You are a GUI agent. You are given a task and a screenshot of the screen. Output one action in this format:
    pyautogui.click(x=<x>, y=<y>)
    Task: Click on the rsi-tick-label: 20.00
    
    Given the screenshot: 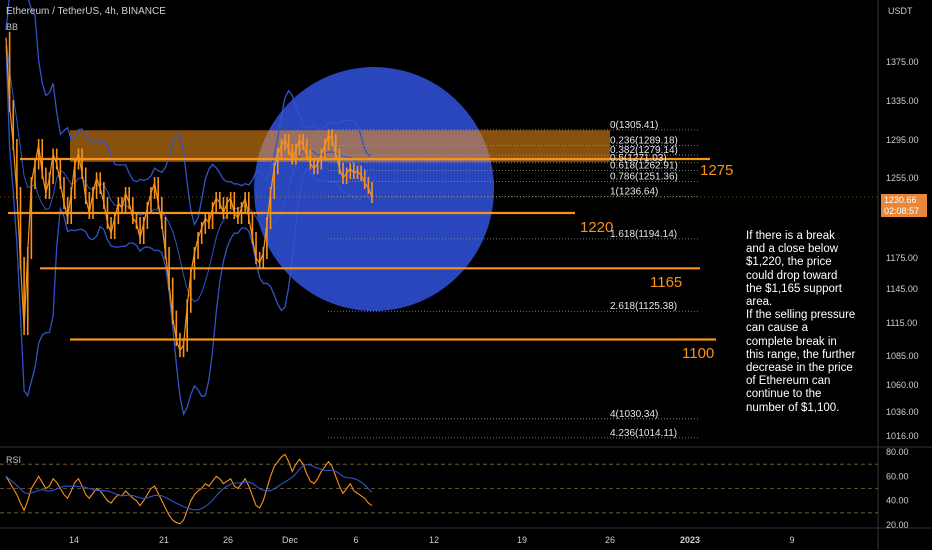 What is the action you would take?
    pyautogui.click(x=897, y=525)
    